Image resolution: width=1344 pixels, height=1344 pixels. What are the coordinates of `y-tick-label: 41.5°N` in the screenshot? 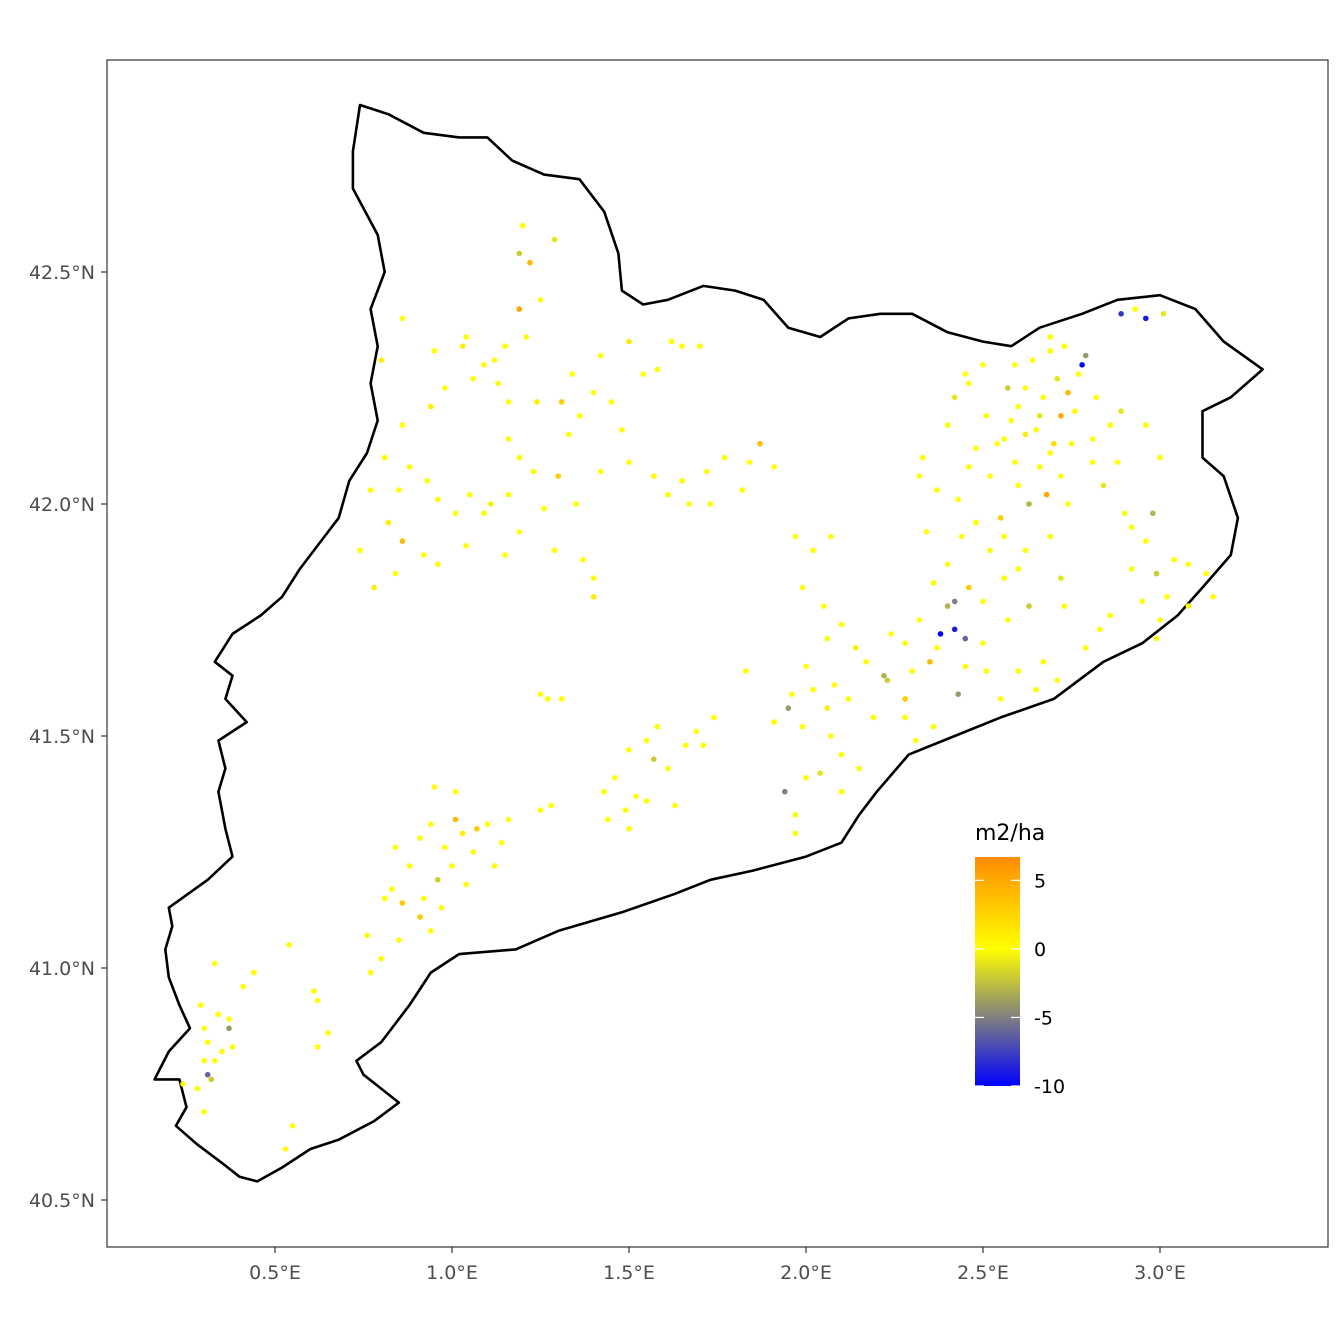 It's located at (62, 737).